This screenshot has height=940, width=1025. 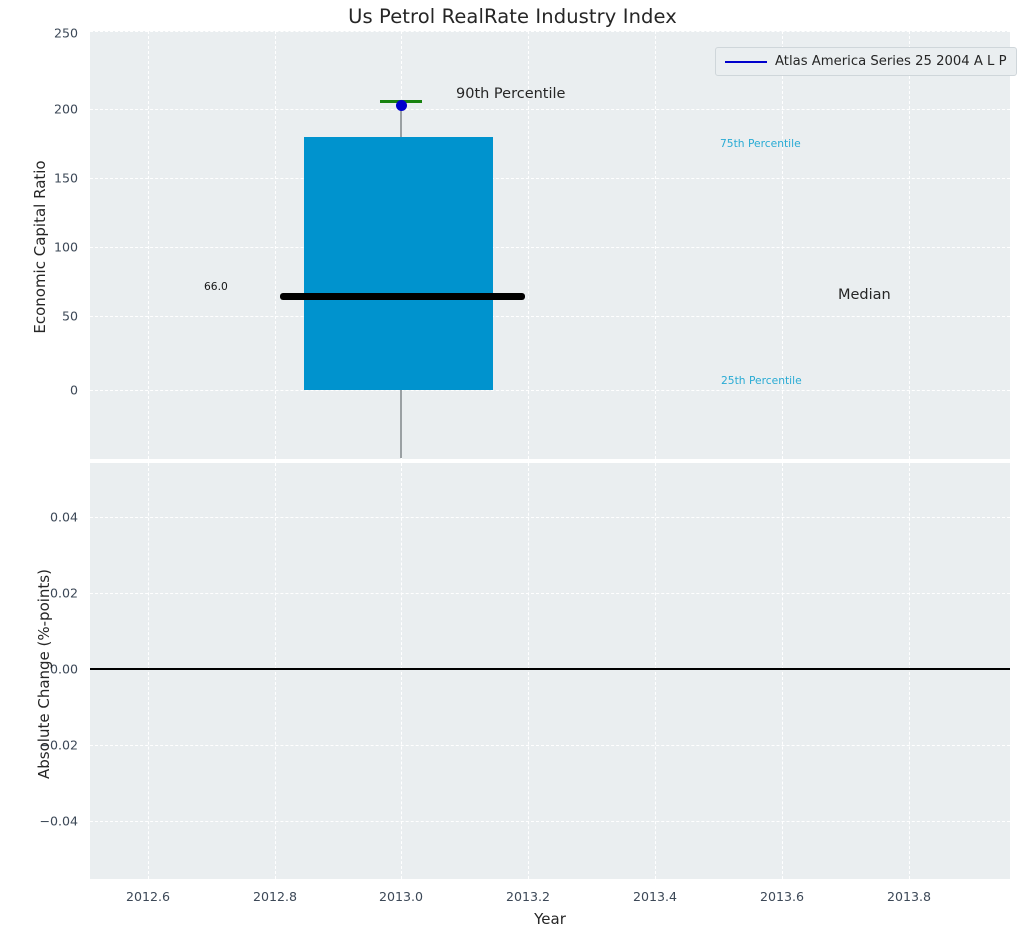 I want to click on y-axis-title-top: Economic Capital Ratio, so click(x=40, y=247).